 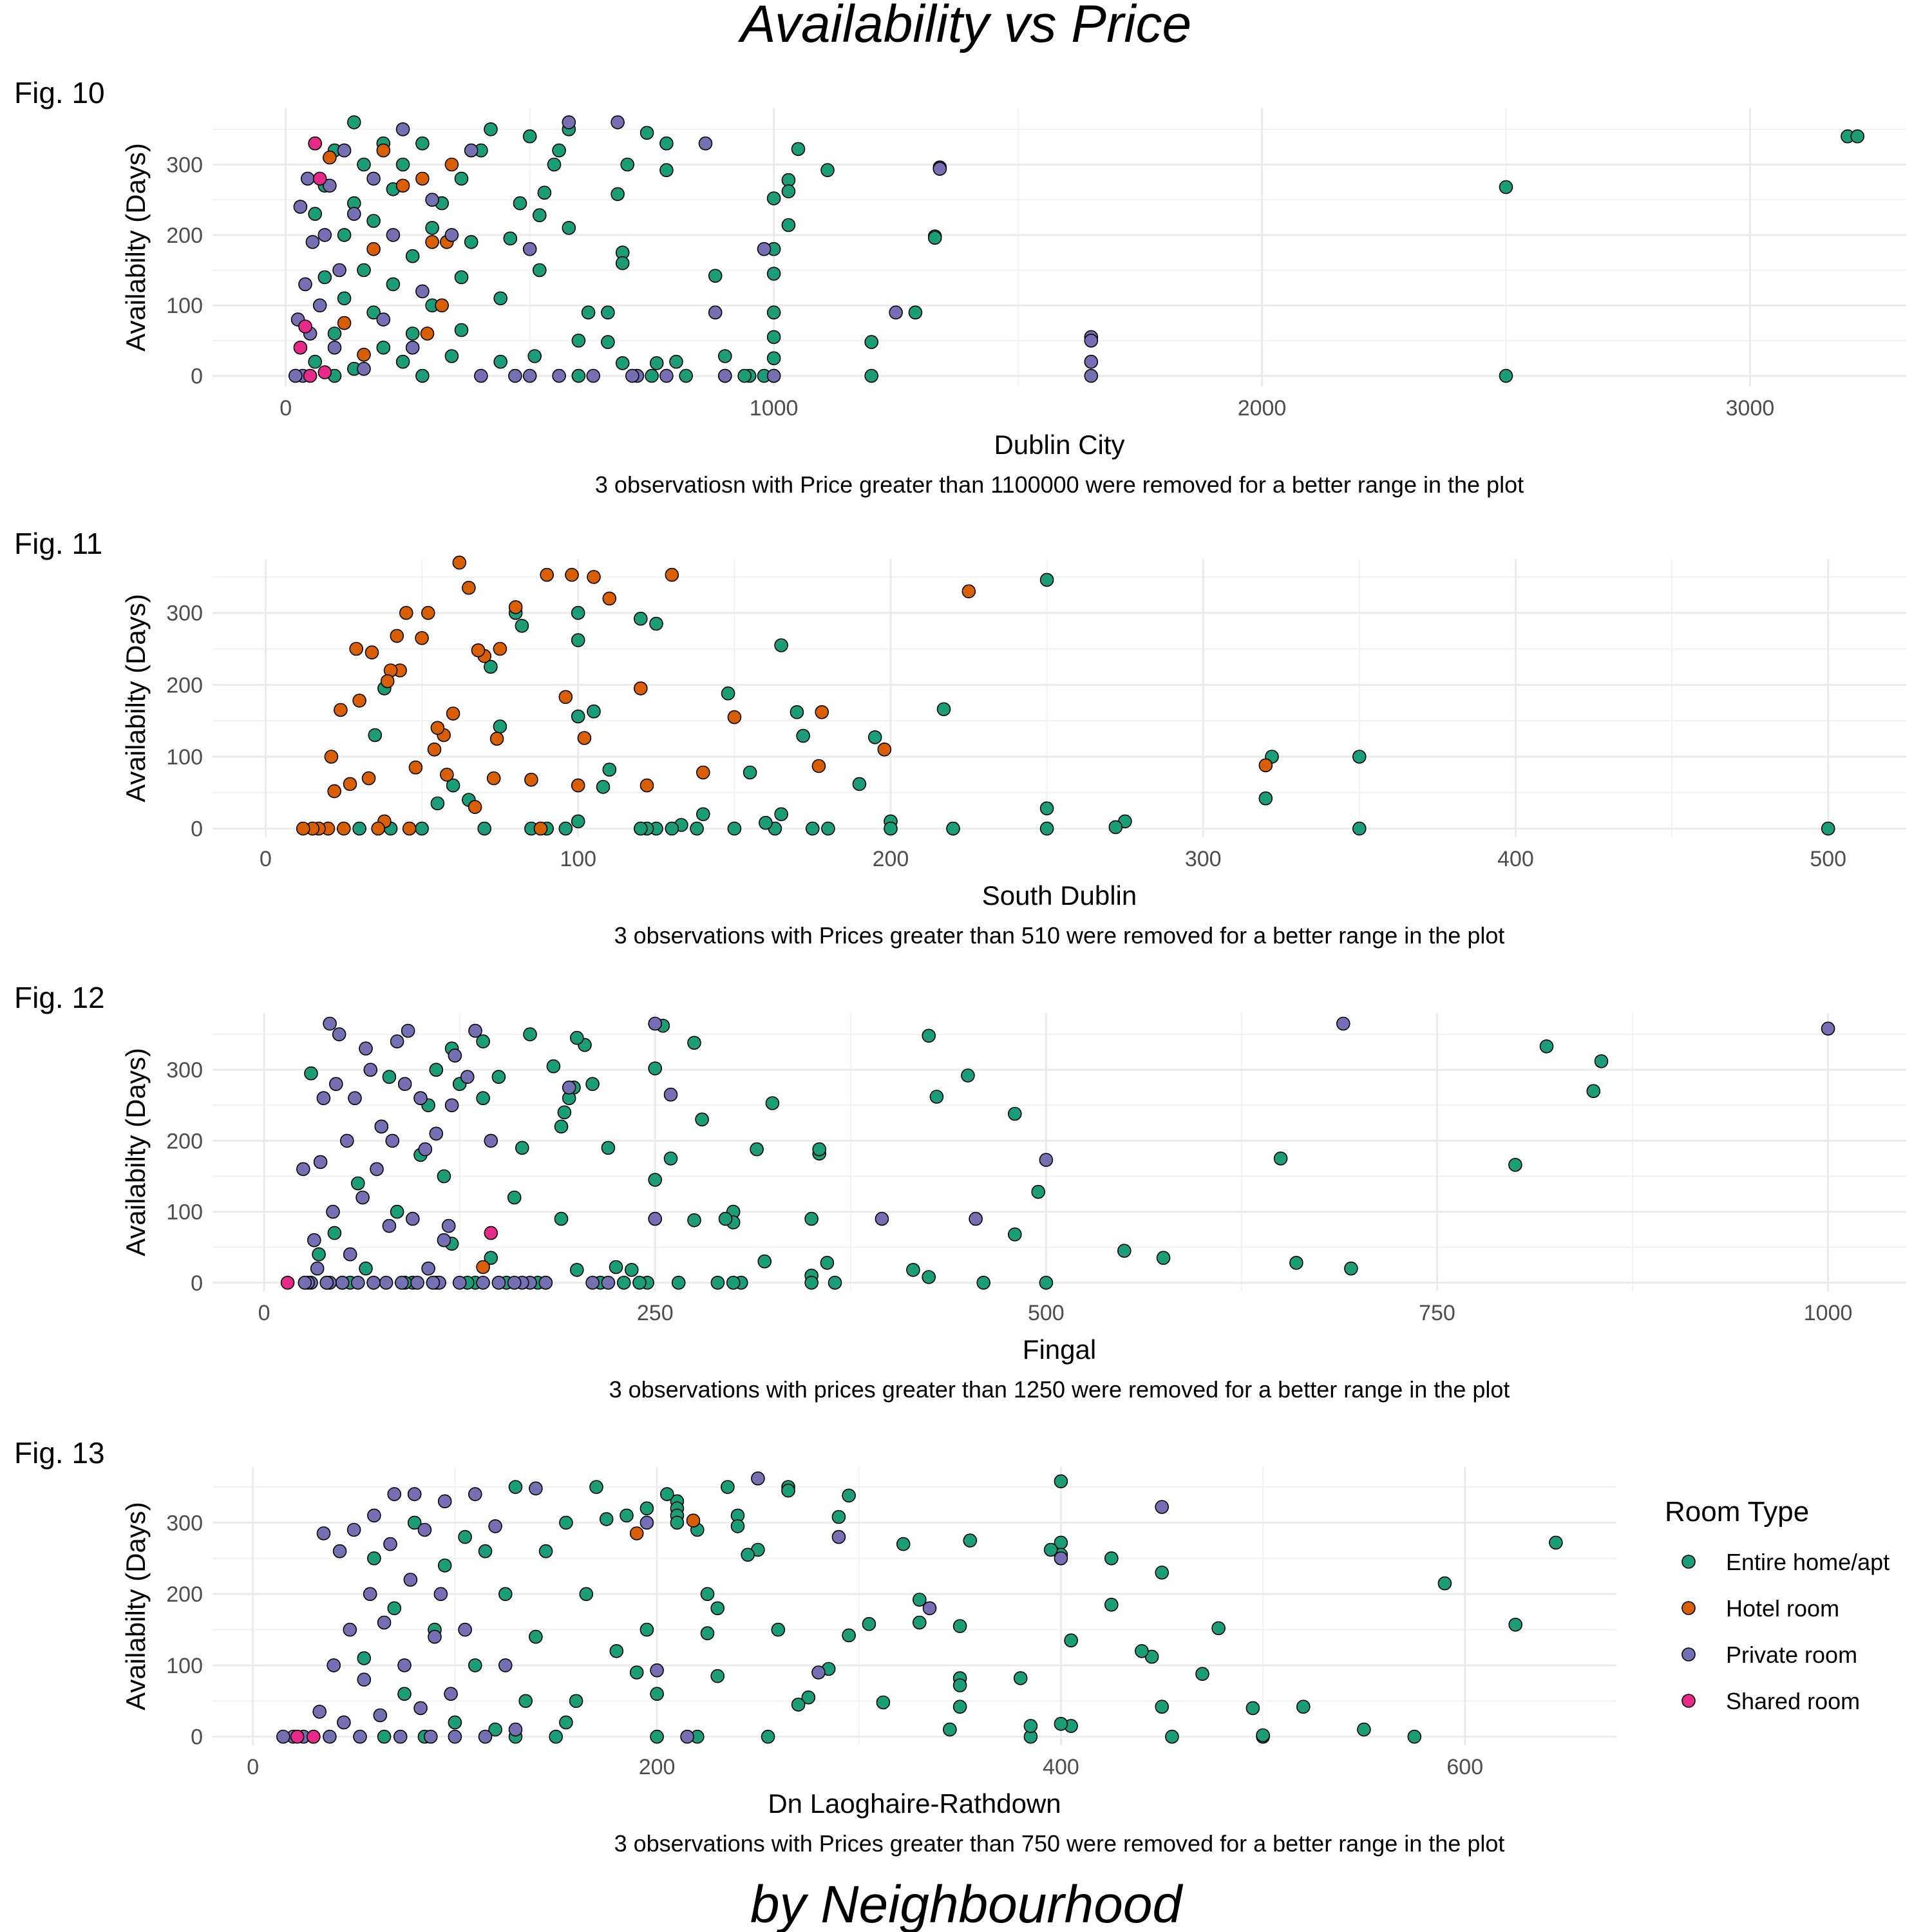 What do you see at coordinates (657, 1767) in the screenshot?
I see `x-tick-label: 200` at bounding box center [657, 1767].